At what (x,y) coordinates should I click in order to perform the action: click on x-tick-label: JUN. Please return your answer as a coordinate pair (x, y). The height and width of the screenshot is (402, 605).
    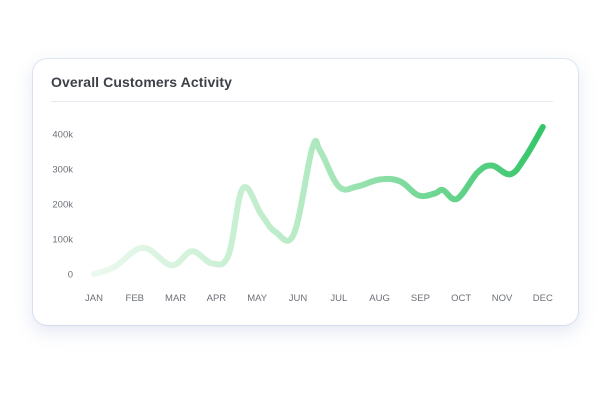
    Looking at the image, I should click on (298, 298).